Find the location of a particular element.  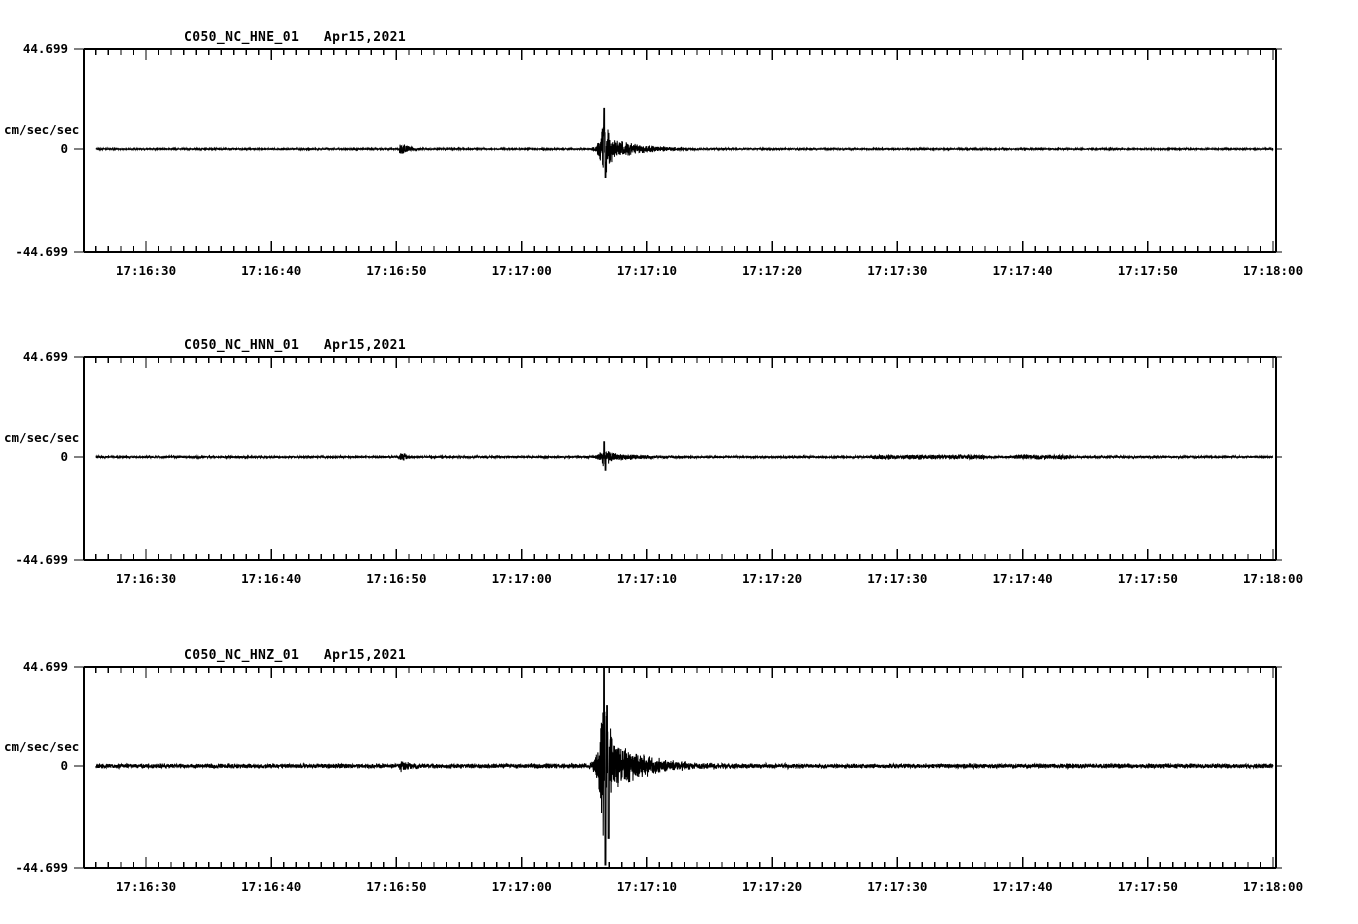

panel-title: C050_NC_HNE_01 Apr15,2021 is located at coordinates (295, 37).